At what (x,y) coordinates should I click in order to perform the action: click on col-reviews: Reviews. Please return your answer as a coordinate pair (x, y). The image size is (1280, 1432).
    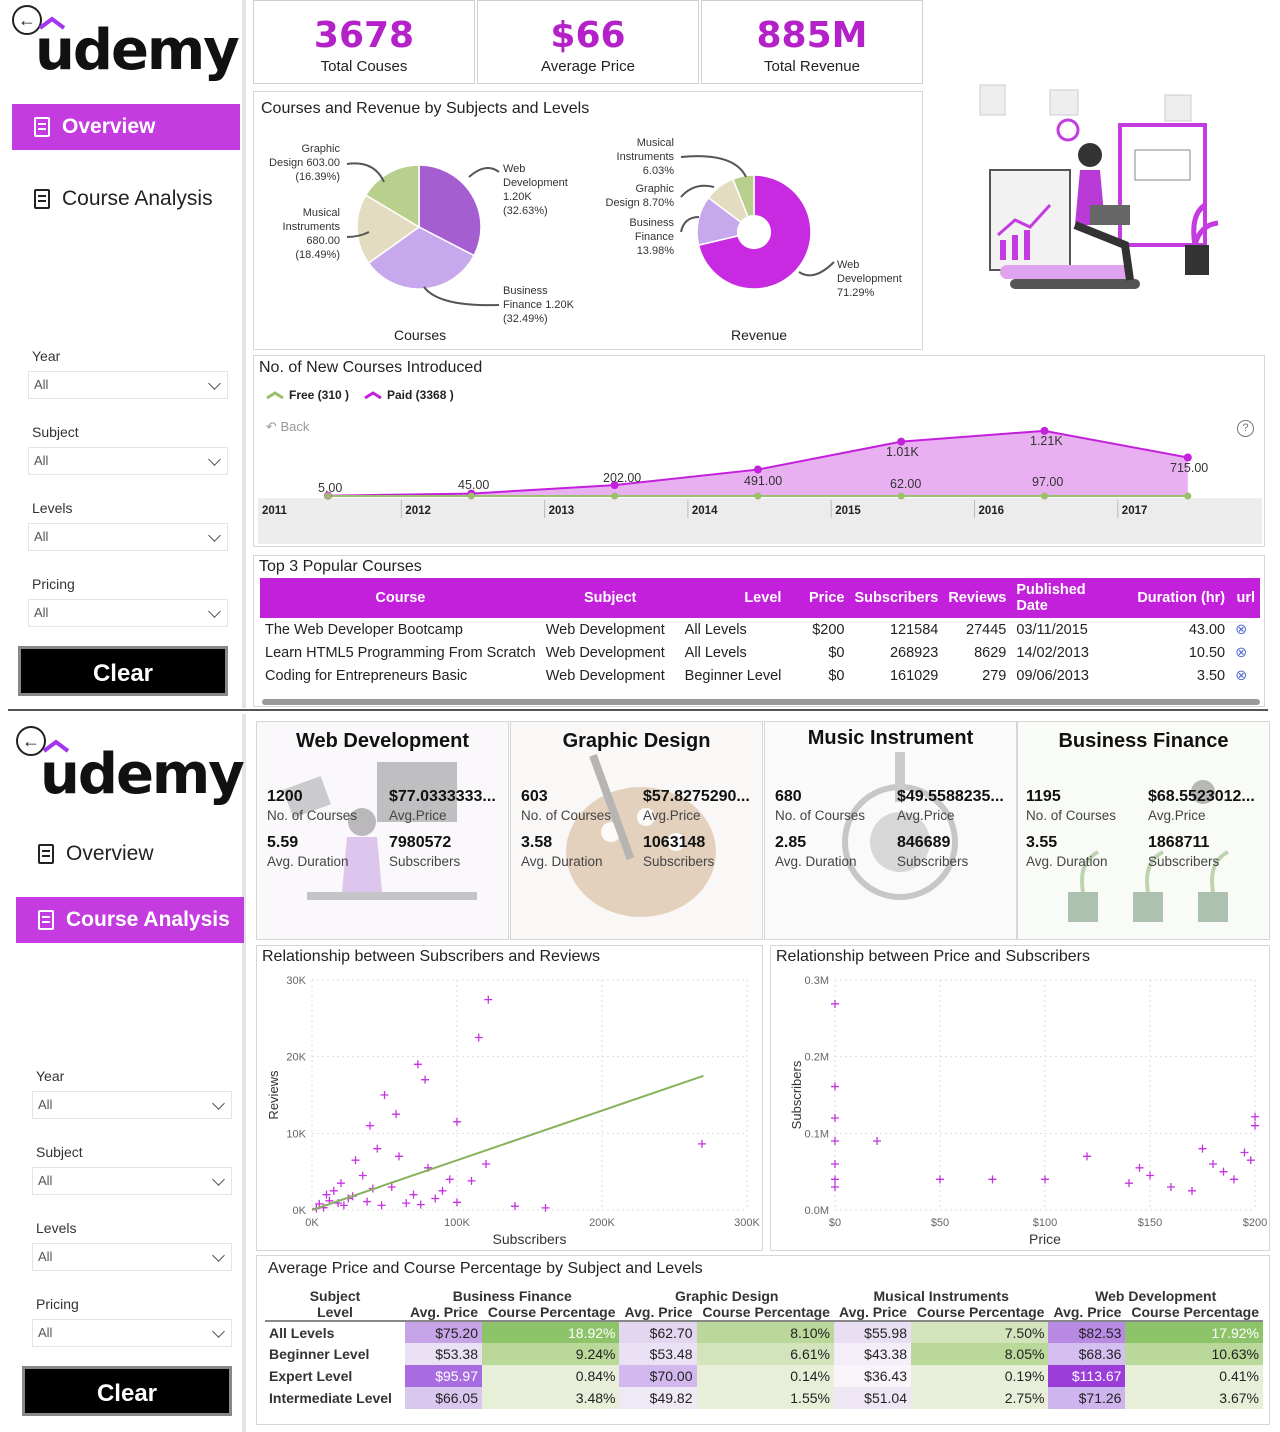
    Looking at the image, I should click on (977, 598).